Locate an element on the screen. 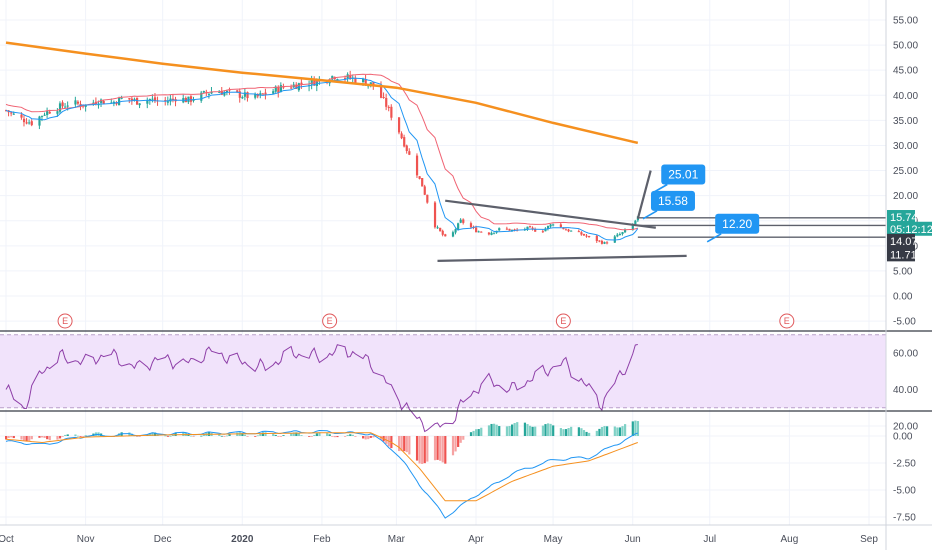  price-badge-box is located at coordinates (901, 217).